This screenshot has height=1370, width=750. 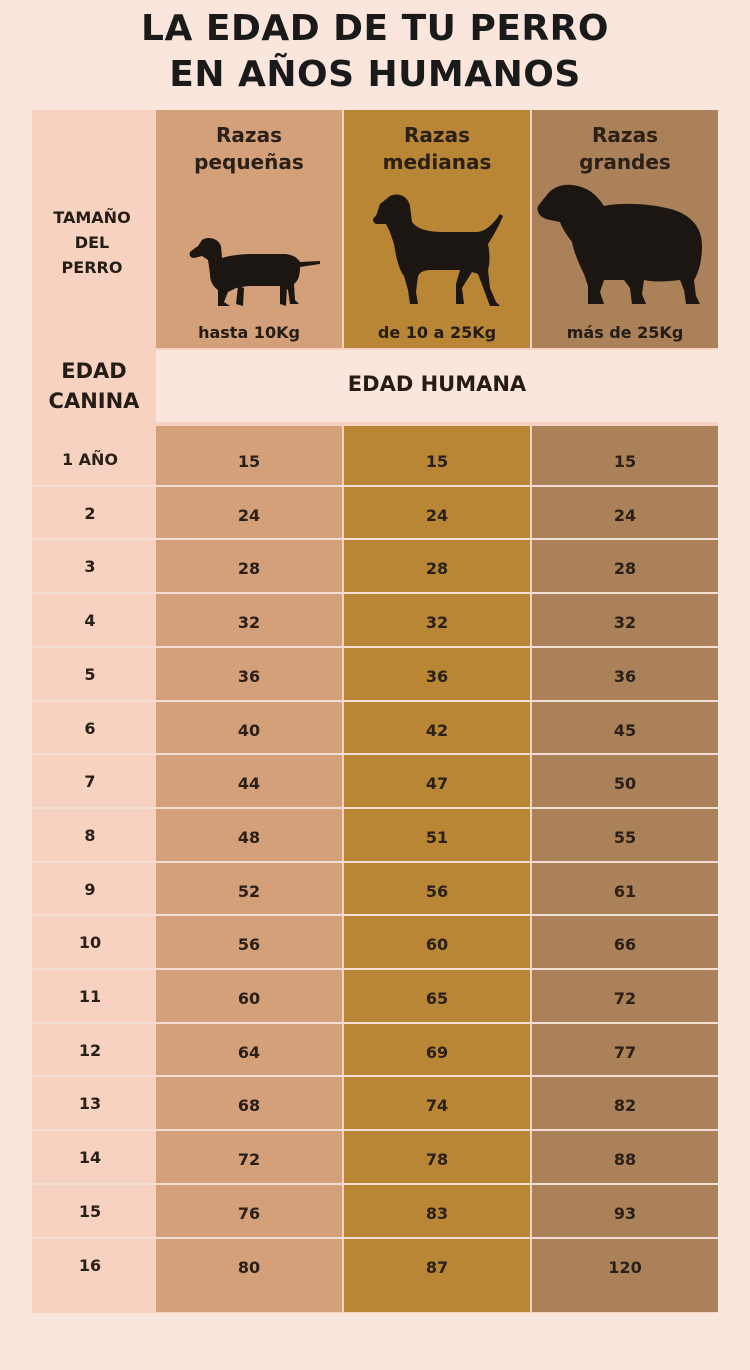 What do you see at coordinates (92, 242) in the screenshot?
I see `dog-size-label: TAMAÑO DEL PERRO` at bounding box center [92, 242].